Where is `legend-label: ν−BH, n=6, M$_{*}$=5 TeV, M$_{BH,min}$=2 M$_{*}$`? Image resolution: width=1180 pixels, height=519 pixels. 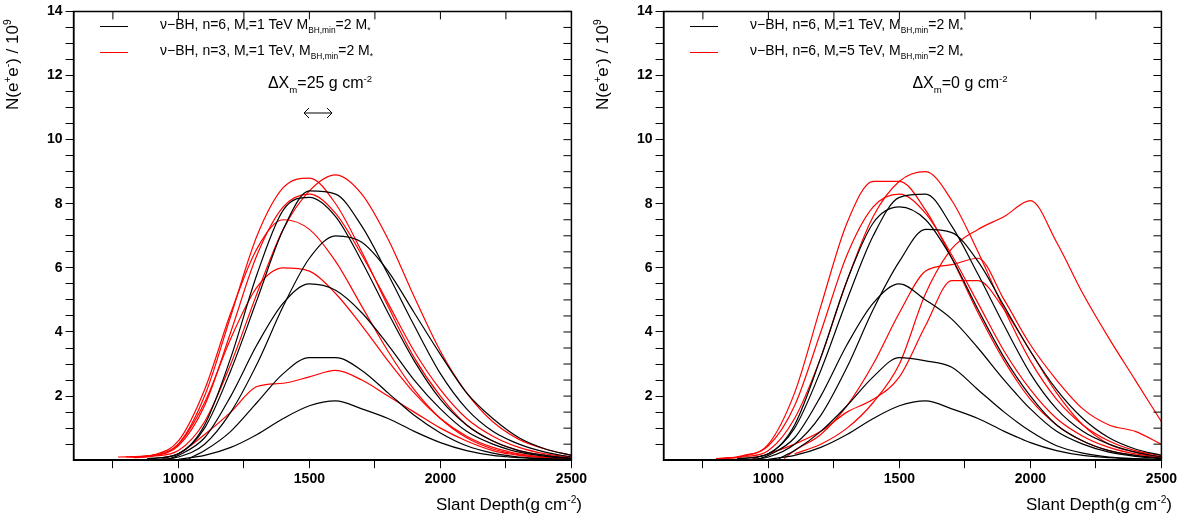
legend-label: ν−BH, n=6, M$_{*}$=5 TeV, M$_{BH,min}$=2 M$_{*}$ is located at coordinates (856, 51).